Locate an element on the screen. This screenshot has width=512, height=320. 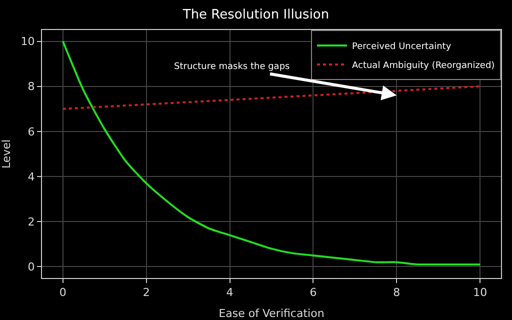
x-tick-label: 2 is located at coordinates (146, 293).